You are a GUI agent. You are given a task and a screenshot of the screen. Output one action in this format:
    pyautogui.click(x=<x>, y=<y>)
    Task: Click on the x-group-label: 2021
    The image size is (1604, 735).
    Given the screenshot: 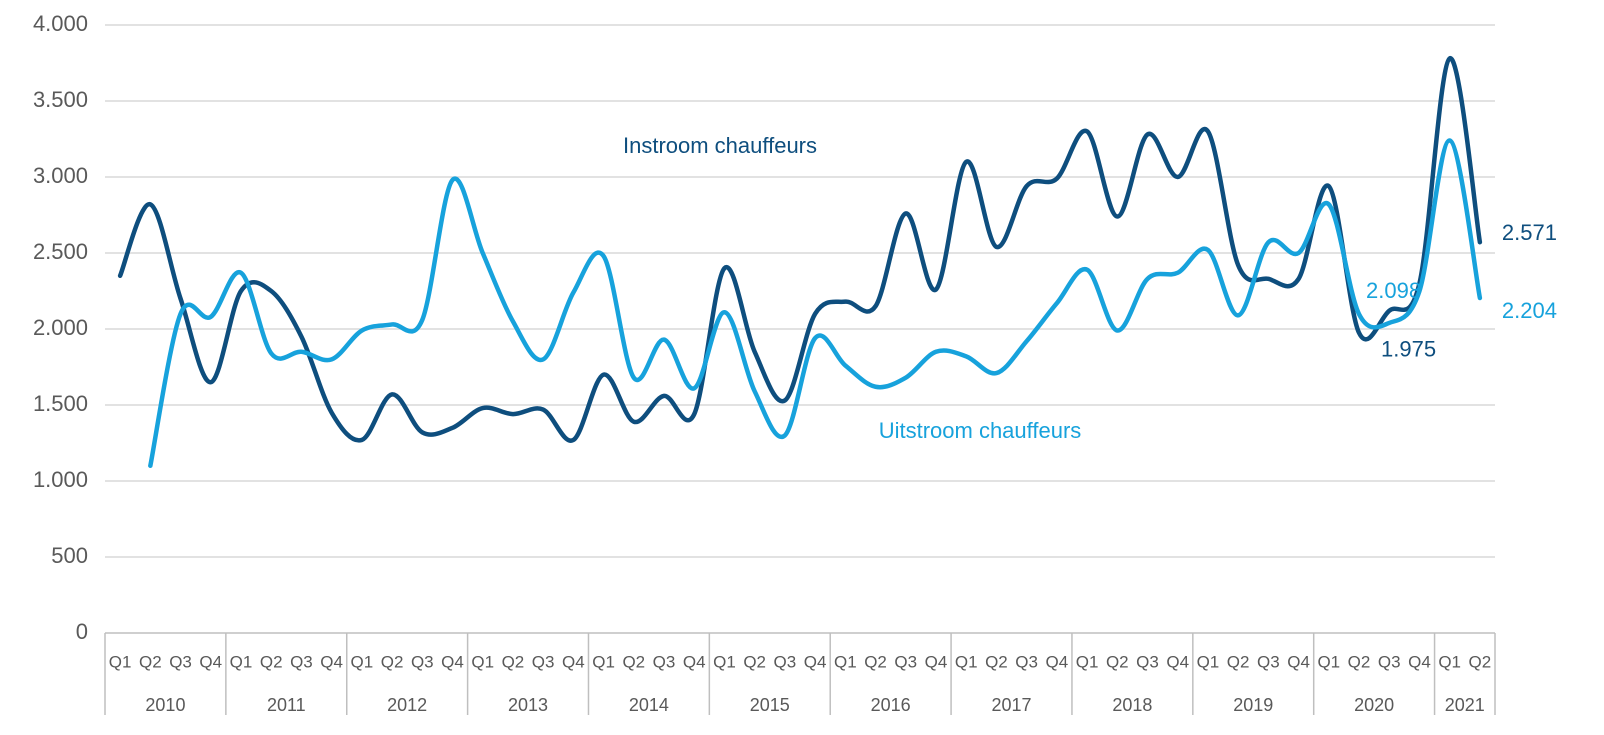 What is the action you would take?
    pyautogui.click(x=1465, y=705)
    